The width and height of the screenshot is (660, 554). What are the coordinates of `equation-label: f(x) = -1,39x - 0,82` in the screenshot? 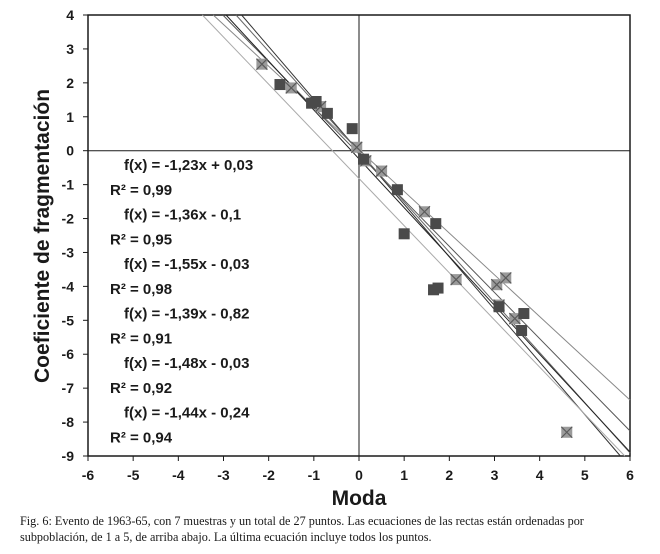 It's located at (186, 314).